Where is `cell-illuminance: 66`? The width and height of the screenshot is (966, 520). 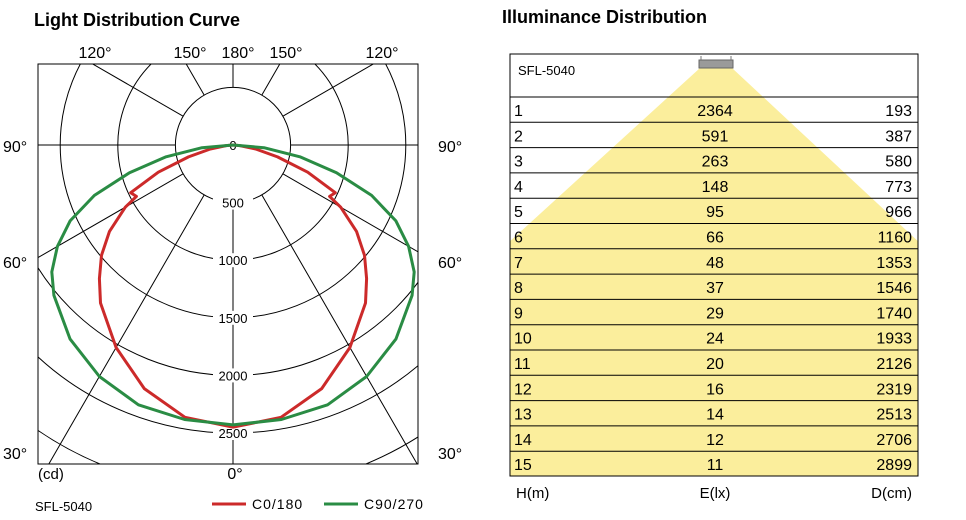 cell-illuminance: 66 is located at coordinates (715, 238).